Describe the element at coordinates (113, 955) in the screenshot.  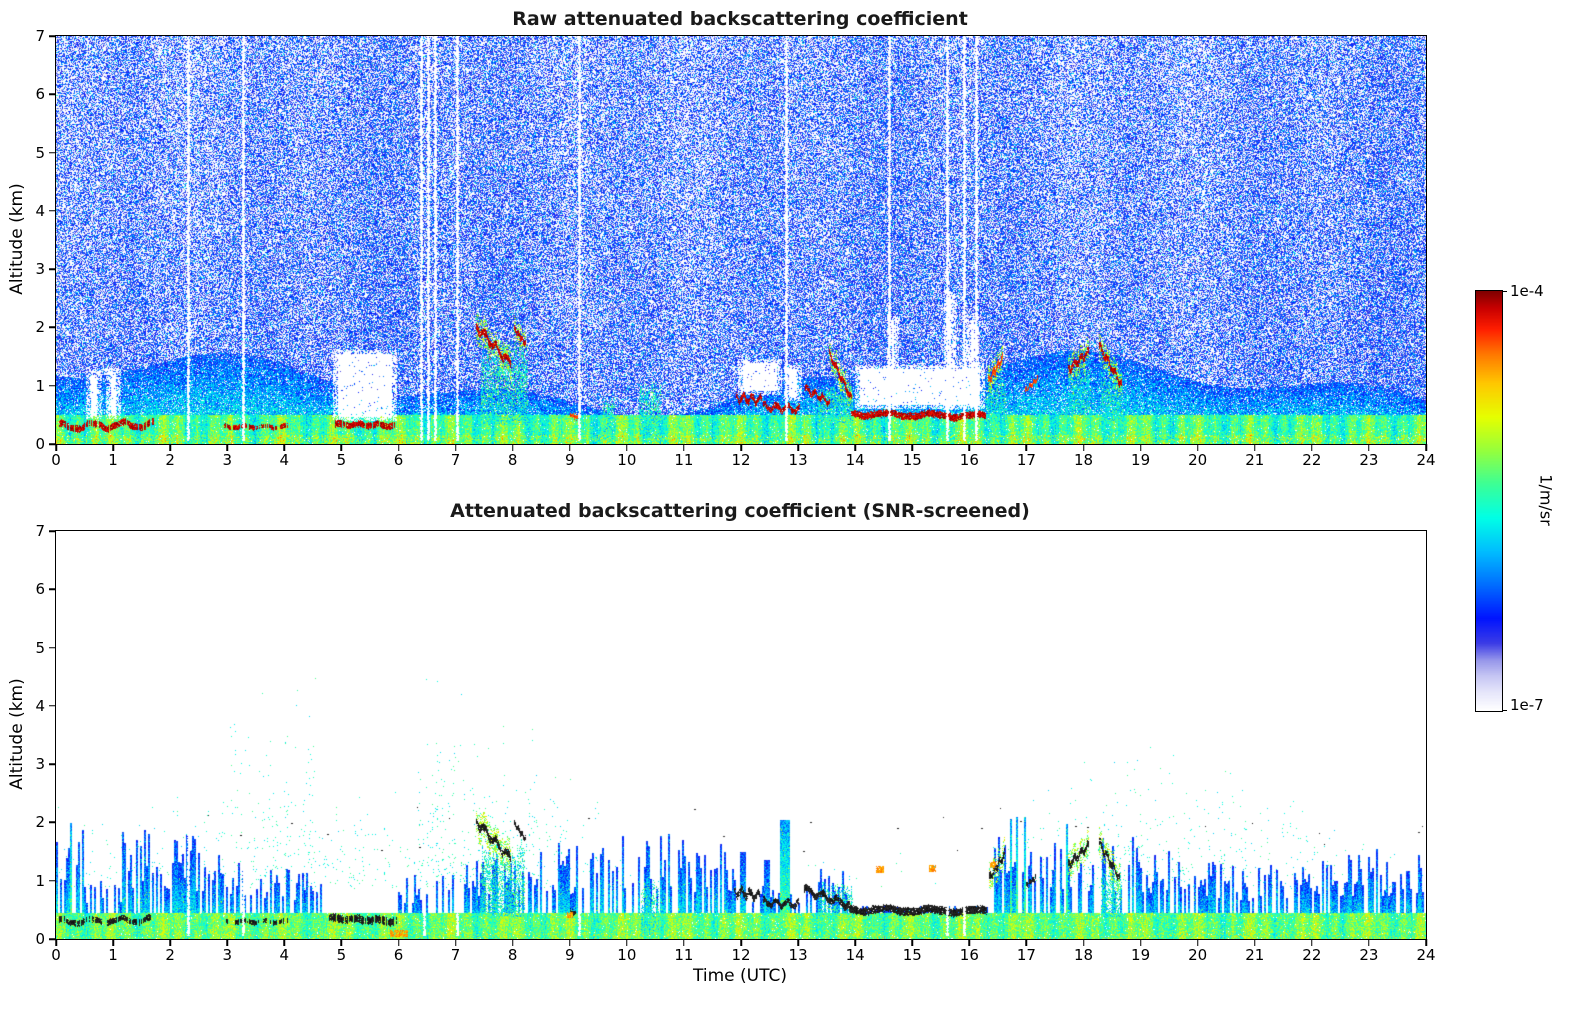
I see `x-tick-label: 1` at that location.